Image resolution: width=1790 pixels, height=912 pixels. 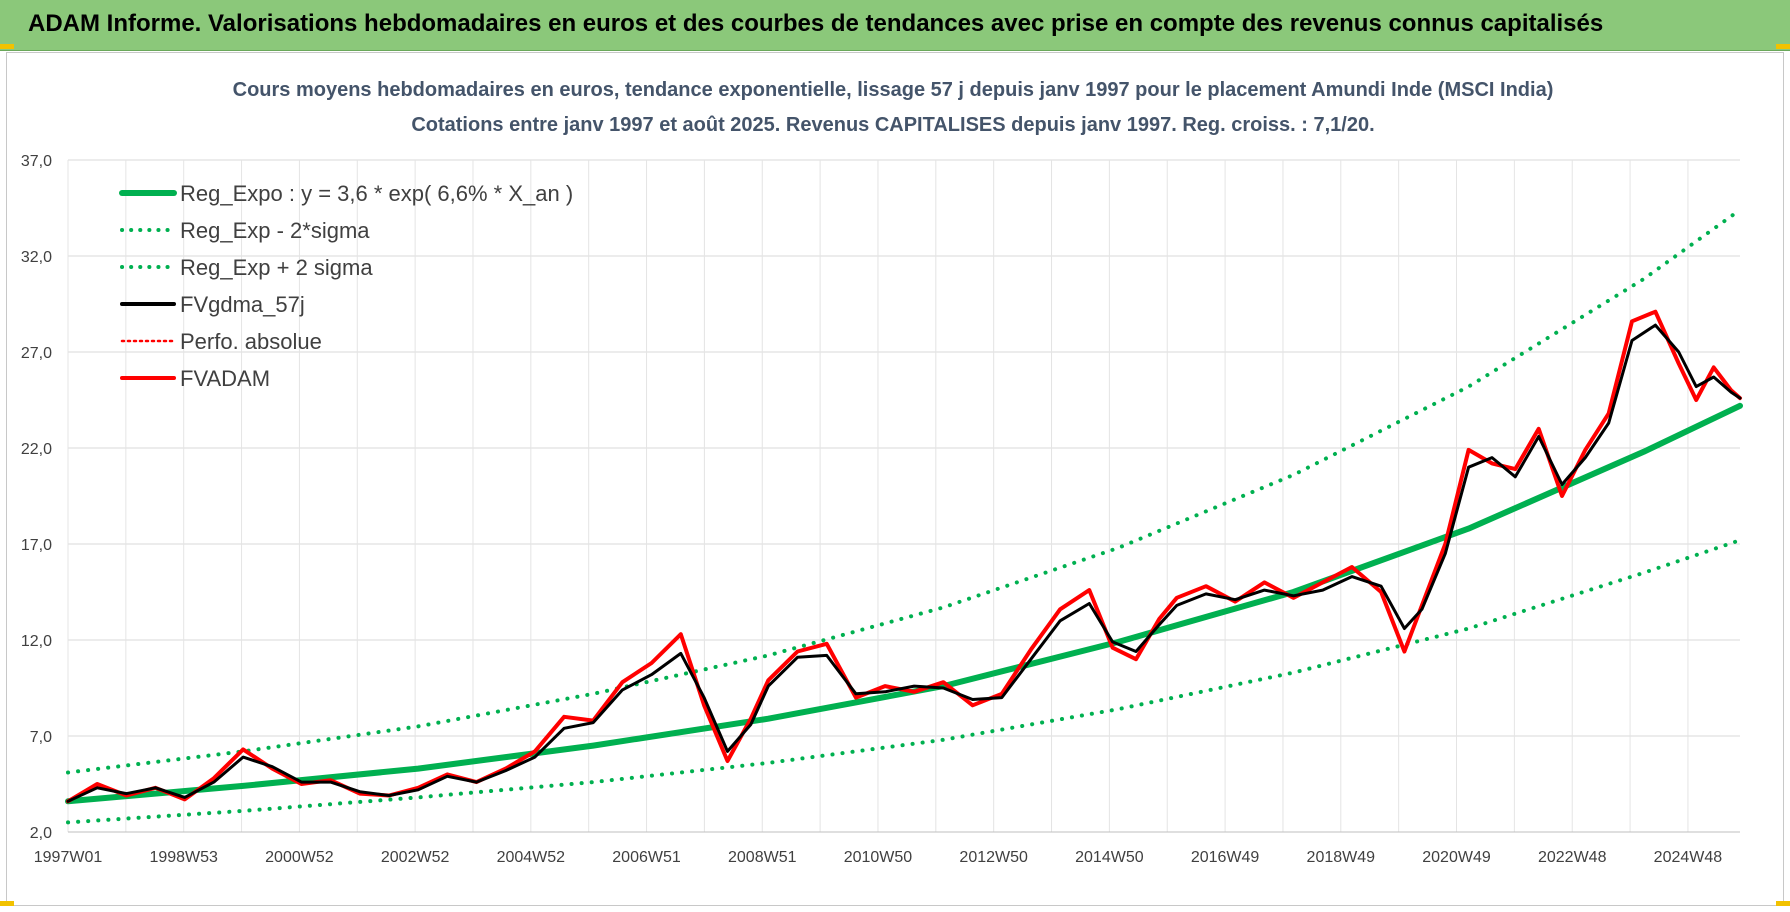 What do you see at coordinates (36, 449) in the screenshot?
I see `y-tick-label: 22,0` at bounding box center [36, 449].